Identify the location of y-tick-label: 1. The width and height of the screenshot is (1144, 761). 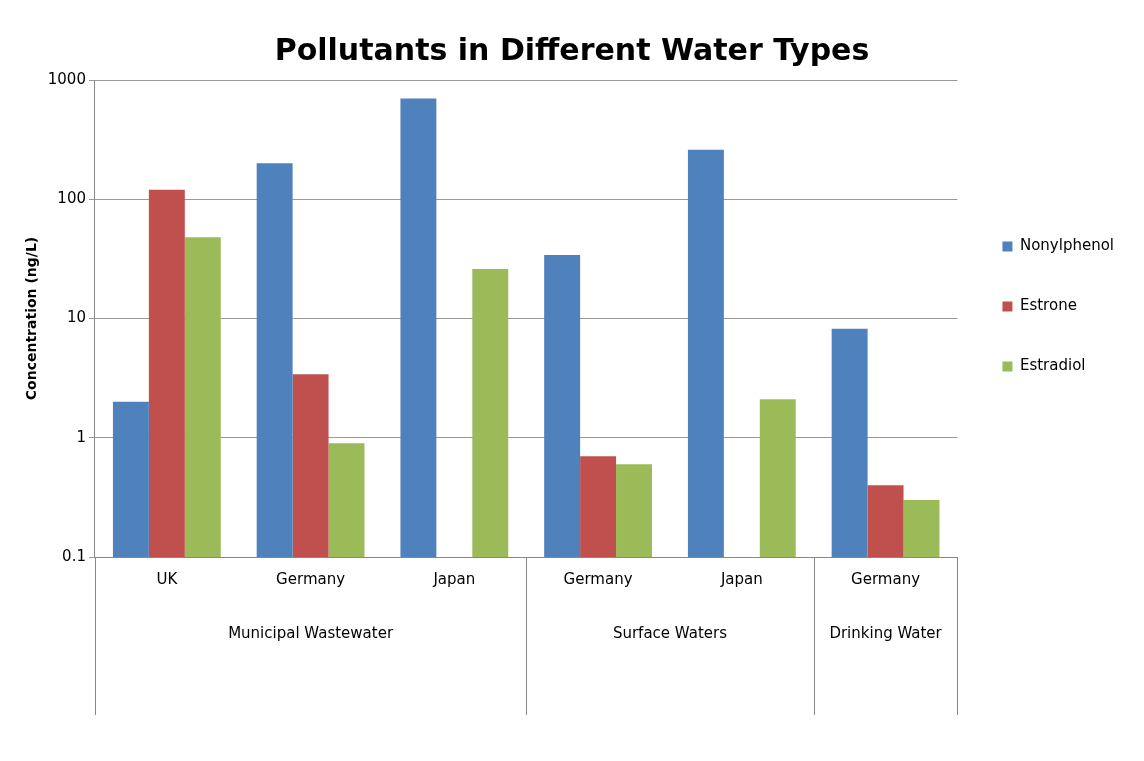
(81, 436).